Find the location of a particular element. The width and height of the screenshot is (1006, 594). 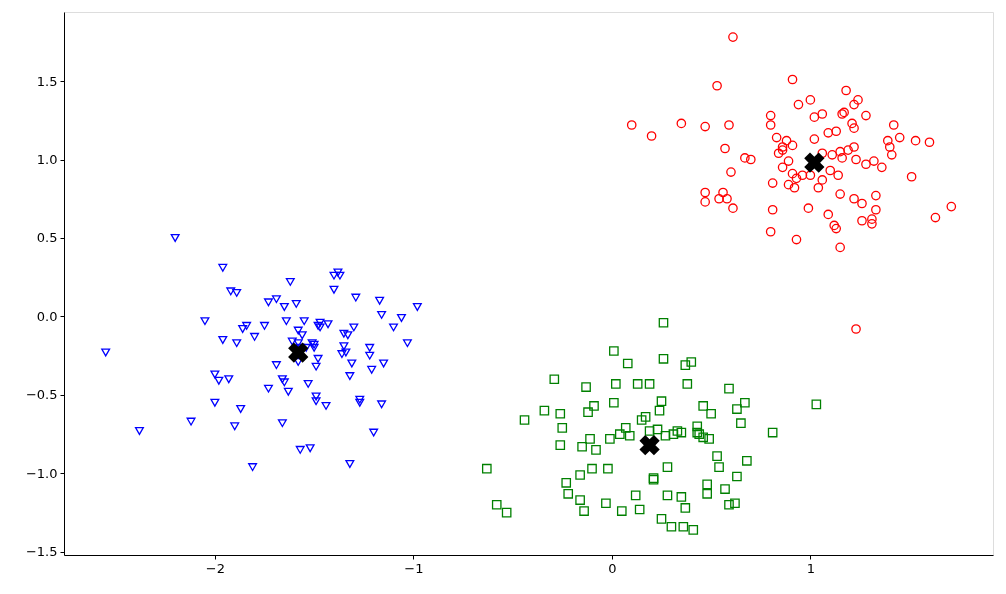

x-tick-label: −2 is located at coordinates (215, 568).